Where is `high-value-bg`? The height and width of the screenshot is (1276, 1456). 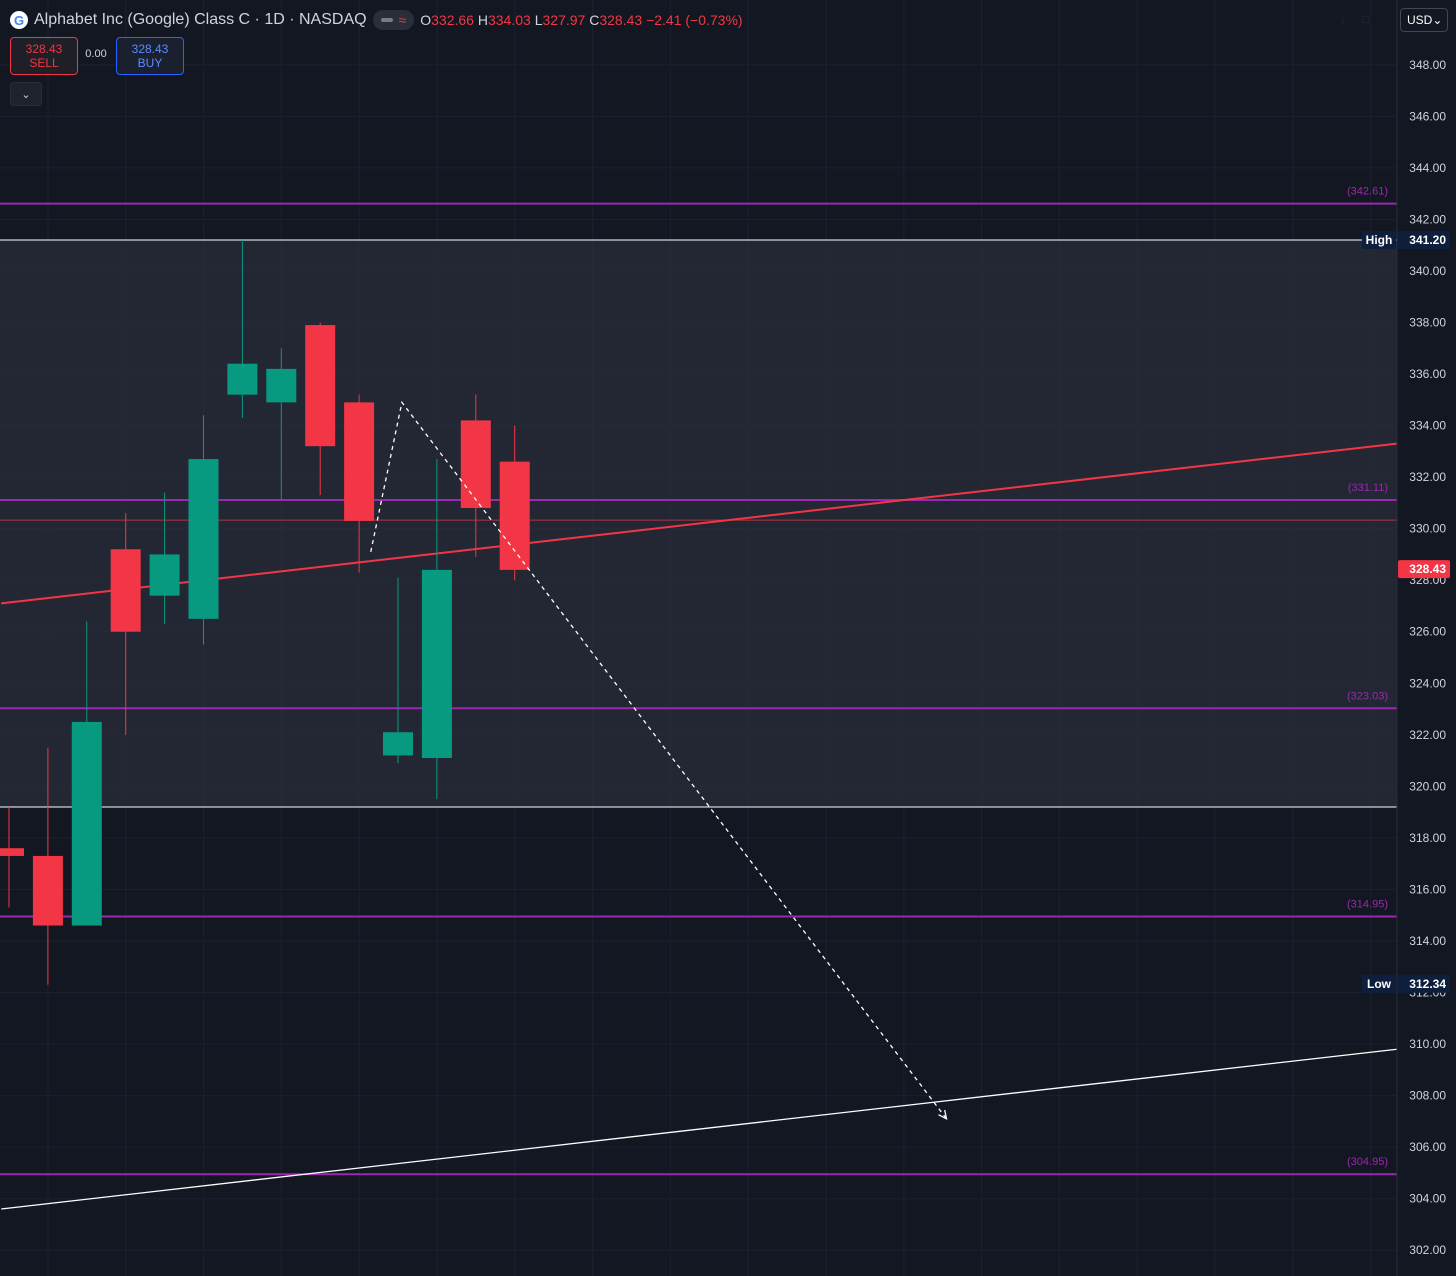 high-value-bg is located at coordinates (1424, 240).